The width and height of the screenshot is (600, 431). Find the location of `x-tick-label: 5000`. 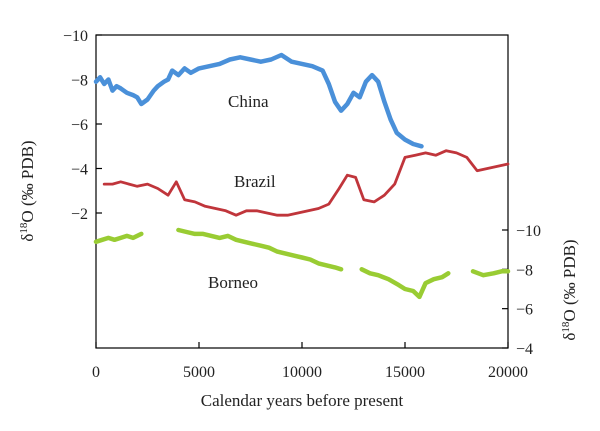

x-tick-label: 5000 is located at coordinates (199, 372).